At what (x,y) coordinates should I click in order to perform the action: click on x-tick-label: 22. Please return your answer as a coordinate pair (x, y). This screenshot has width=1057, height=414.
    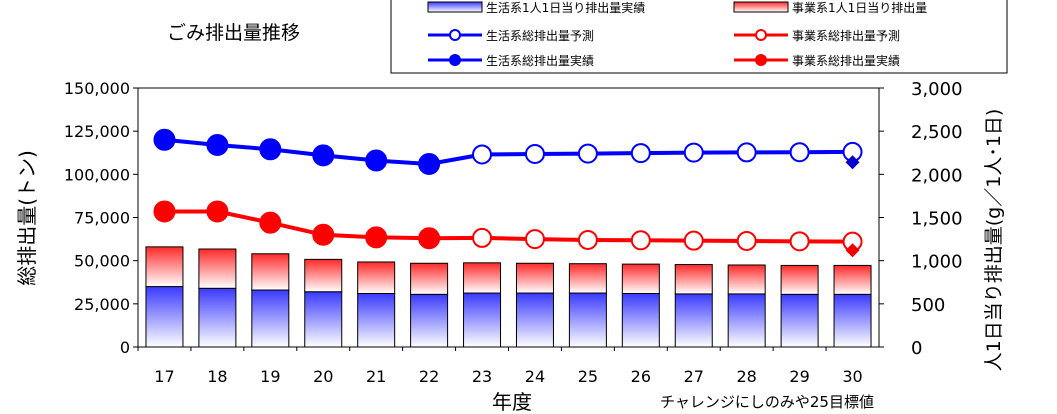
    Looking at the image, I should click on (429, 376).